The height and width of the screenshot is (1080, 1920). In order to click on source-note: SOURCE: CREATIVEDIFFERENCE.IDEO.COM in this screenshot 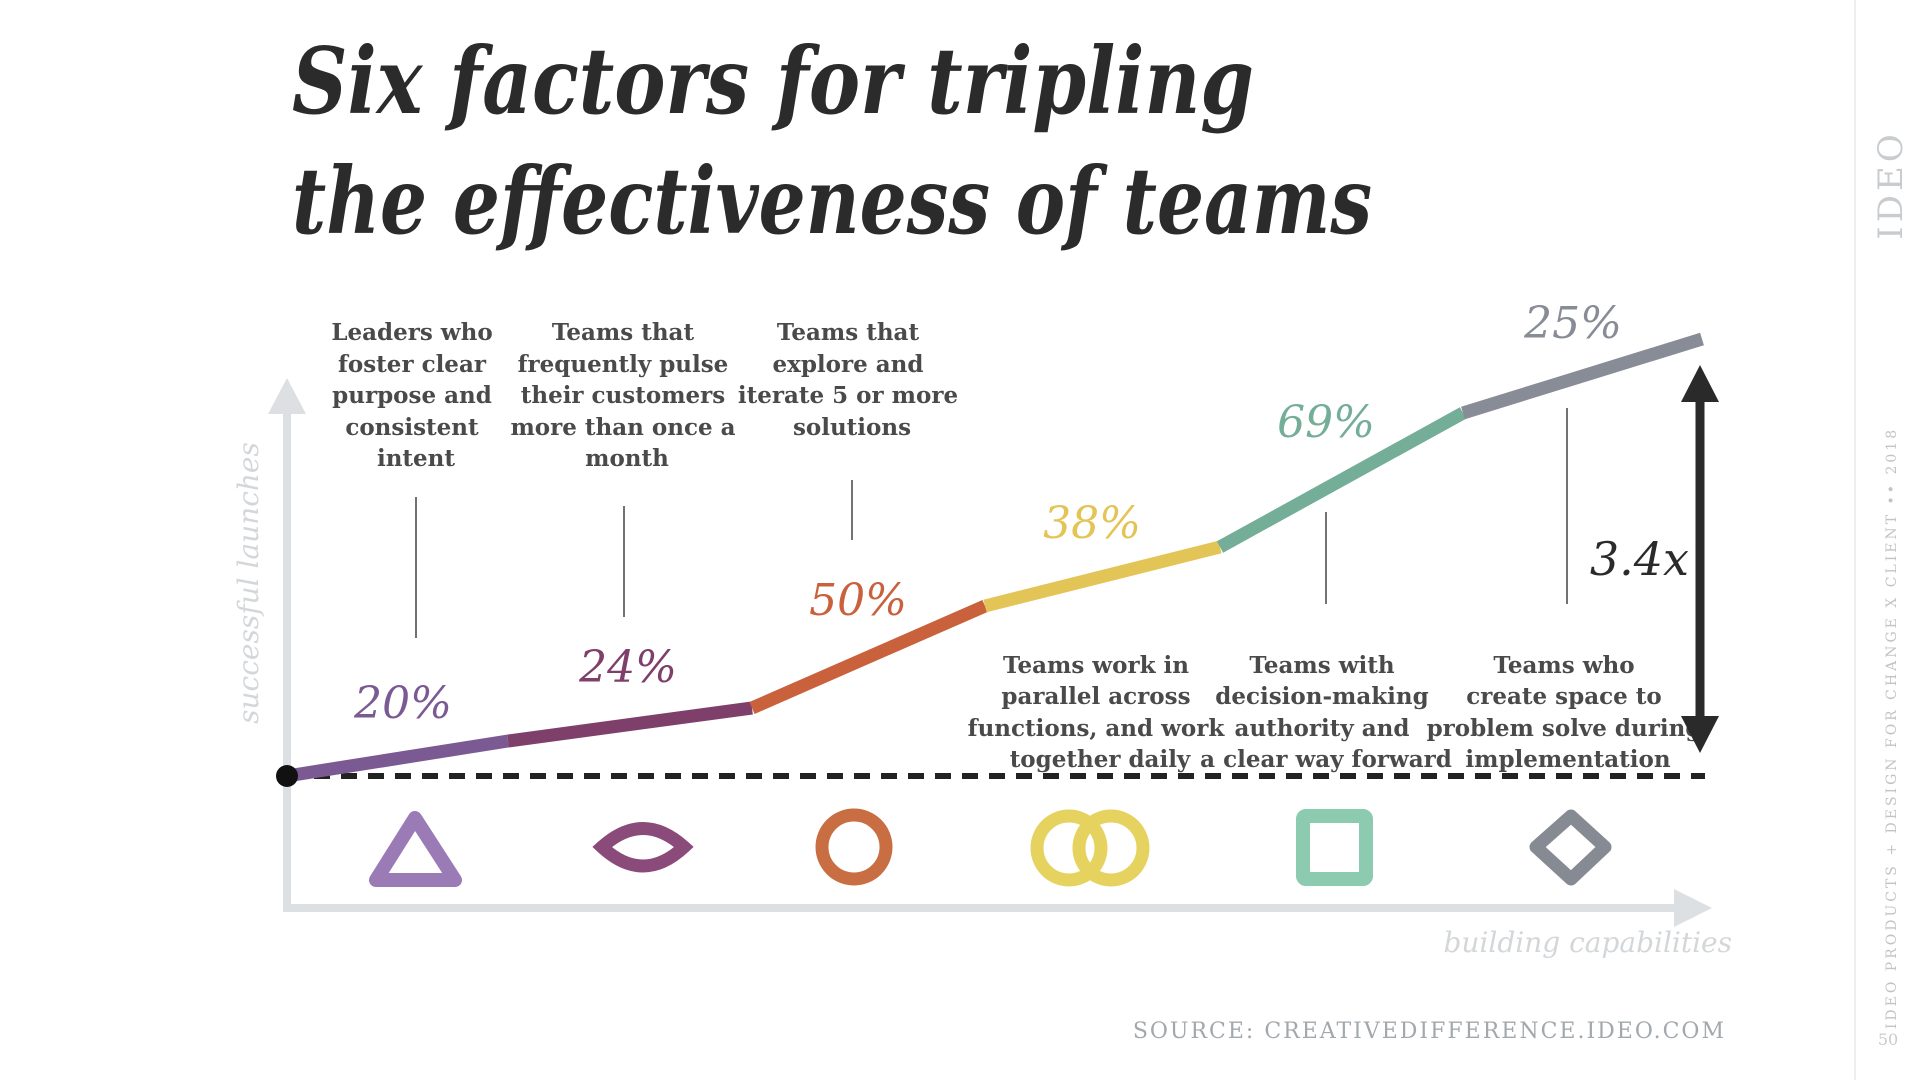, I will do `click(1429, 1031)`.